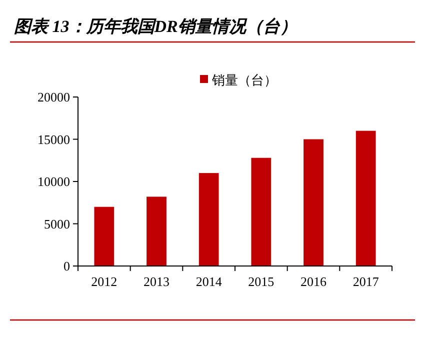 The width and height of the screenshot is (425, 344). What do you see at coordinates (157, 281) in the screenshot?
I see `x-tick-label: 2013` at bounding box center [157, 281].